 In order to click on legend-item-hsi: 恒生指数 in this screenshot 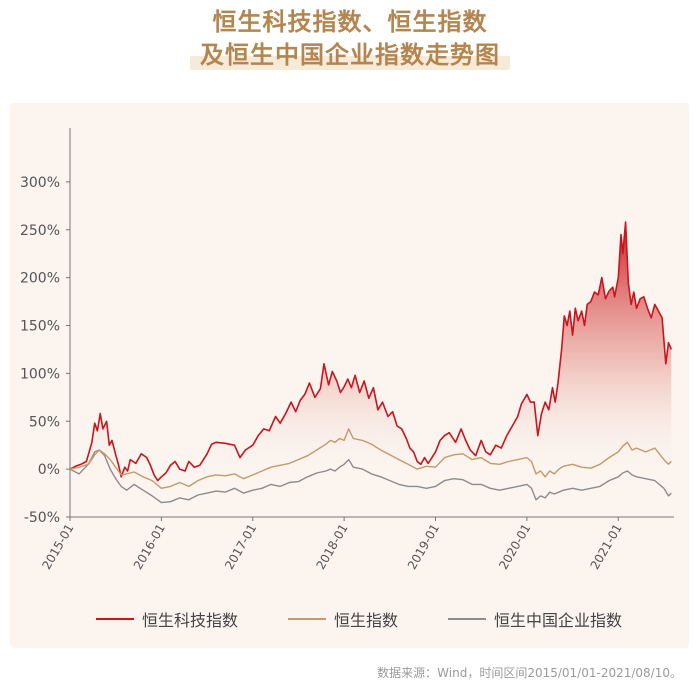, I will do `click(343, 619)`.